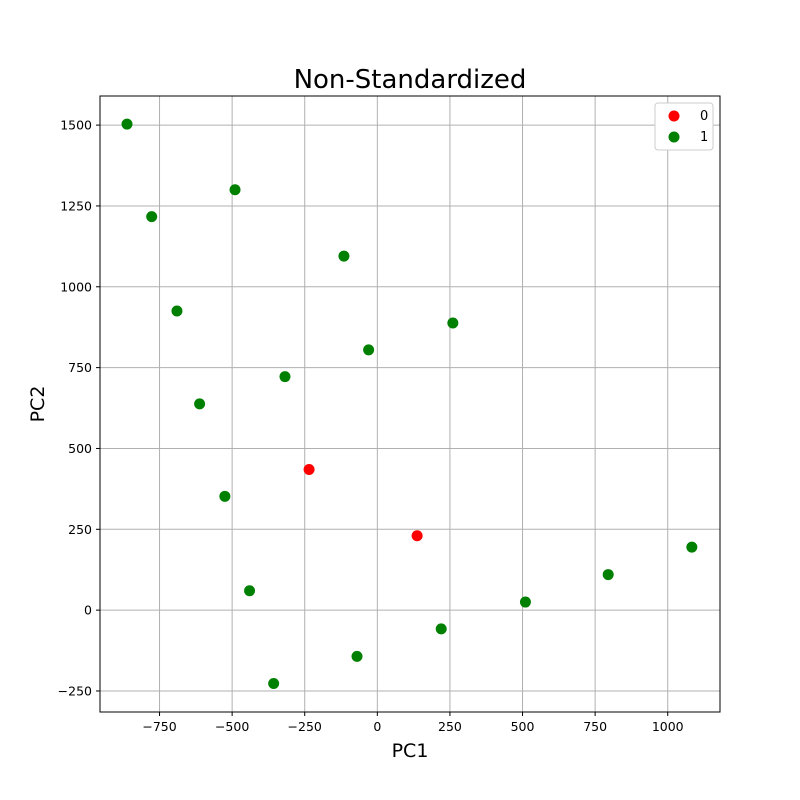  Describe the element at coordinates (377, 726) in the screenshot. I see `x-tick-label: 0` at that location.